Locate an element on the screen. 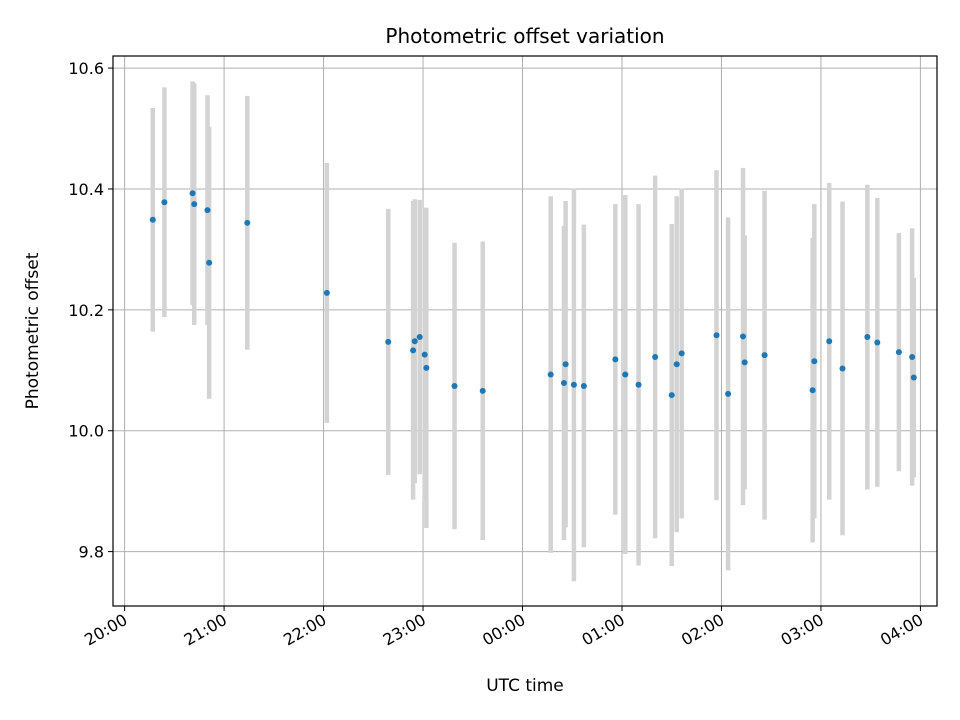 Image resolution: width=960 pixels, height=720 pixels. y-tick-label: 10.0 is located at coordinates (86, 431).